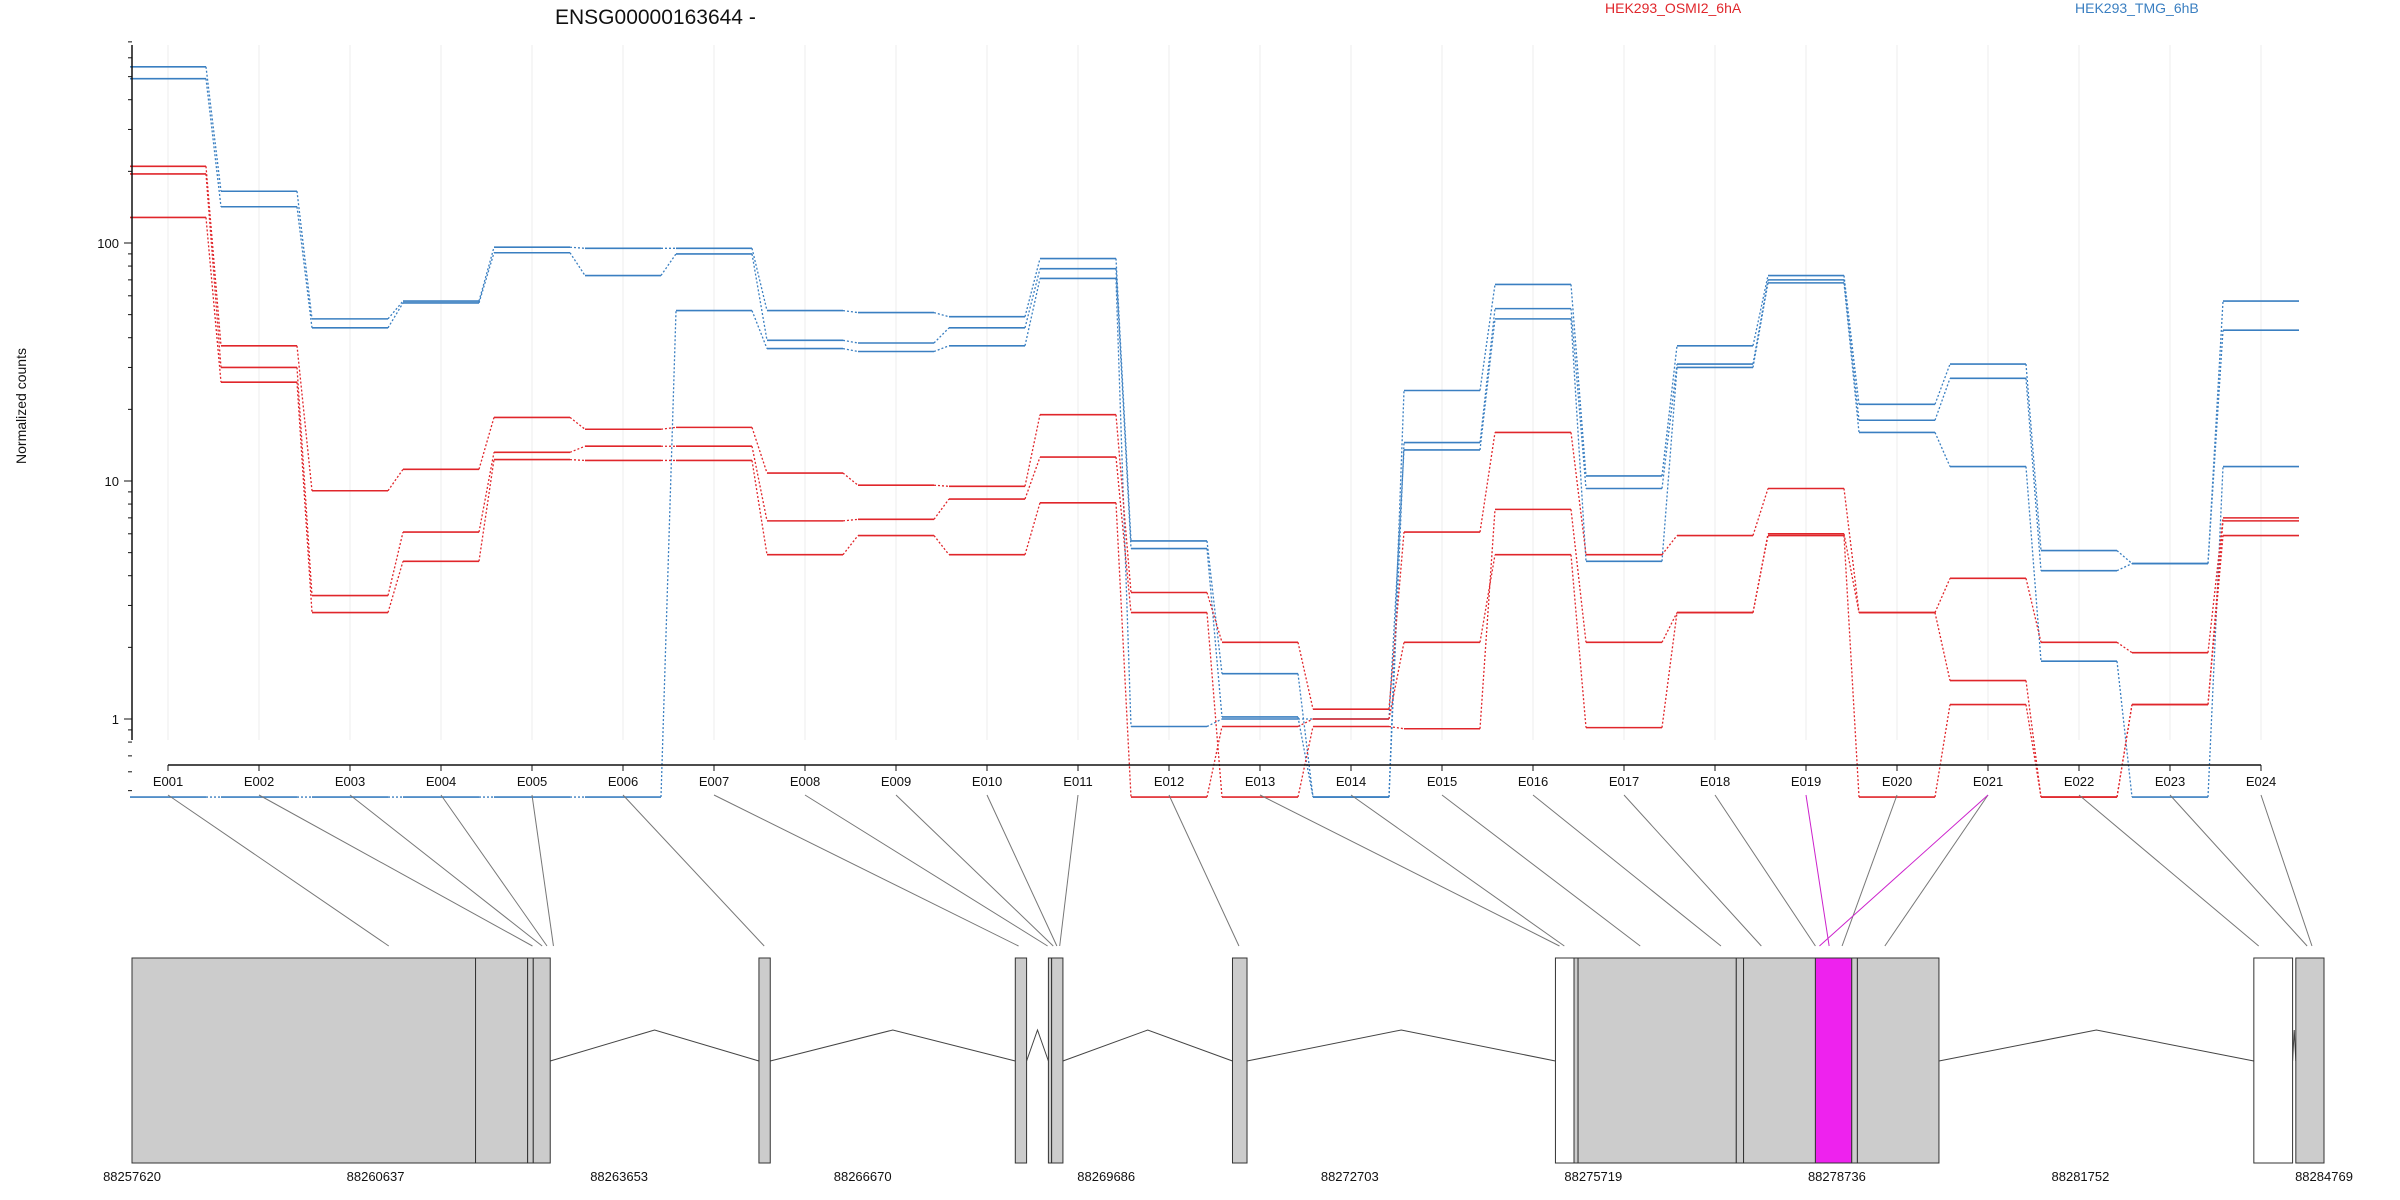 The height and width of the screenshot is (1200, 2400). I want to click on x-tick-label-e015: E015, so click(1442, 781).